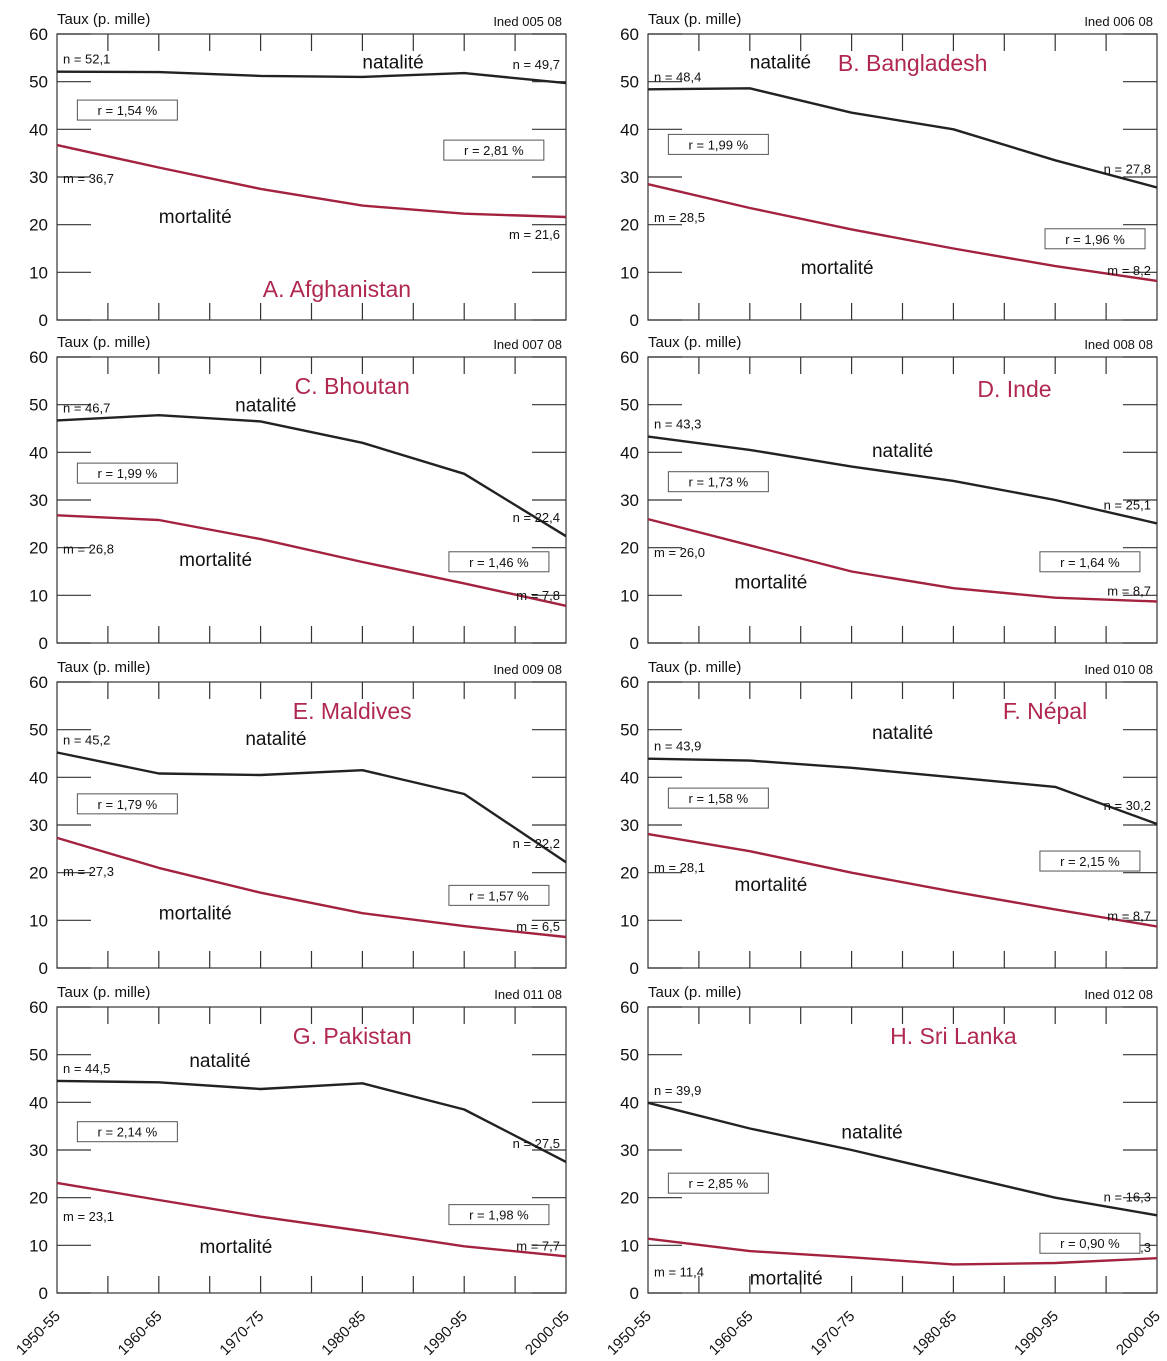 This screenshot has height=1361, width=1167. I want to click on natalite-end-value: n = 27,8, so click(1127, 168).